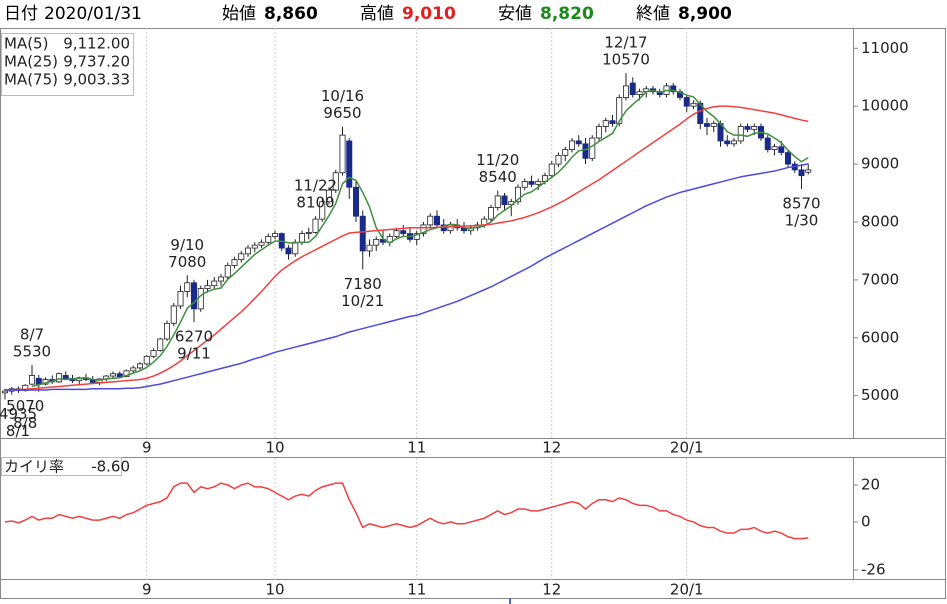 The height and width of the screenshot is (604, 947). What do you see at coordinates (870, 484) in the screenshot?
I see `y-tick-label: 20` at bounding box center [870, 484].